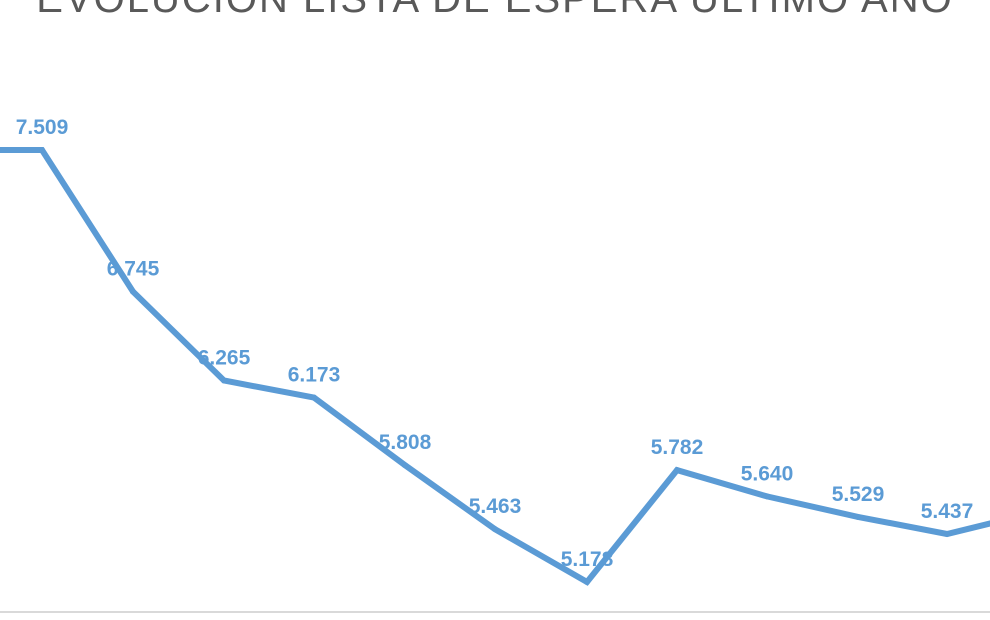 The image size is (990, 620). What do you see at coordinates (677, 447) in the screenshot?
I see `data-label: 5.782` at bounding box center [677, 447].